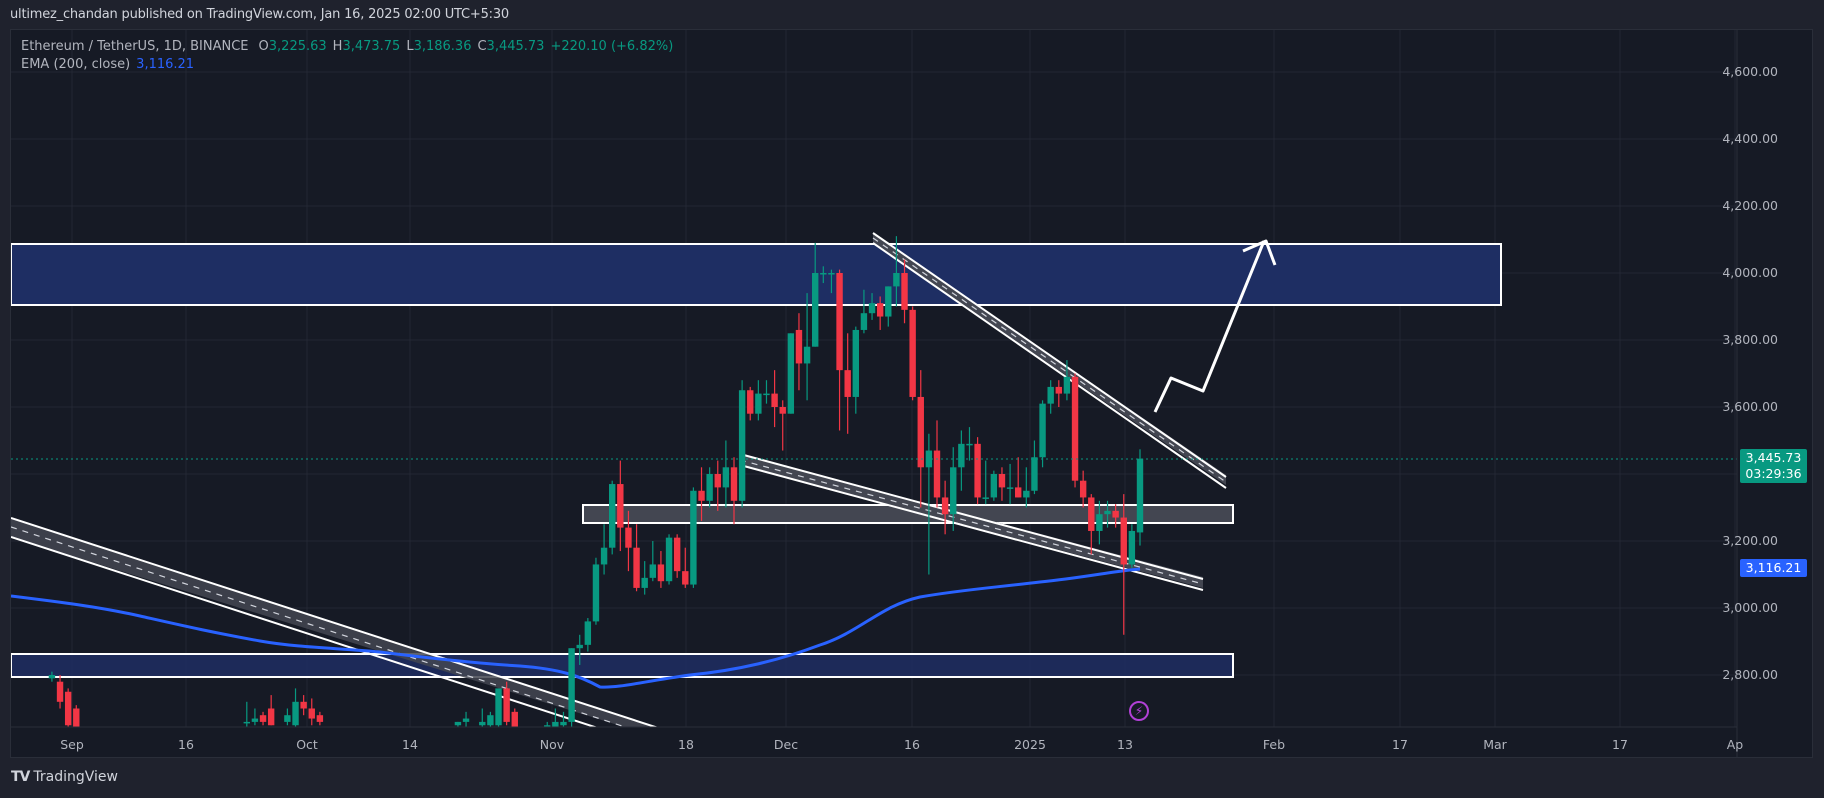 This screenshot has width=1824, height=798. Describe the element at coordinates (576, 628) in the screenshot. I see `ema-200-line` at that location.